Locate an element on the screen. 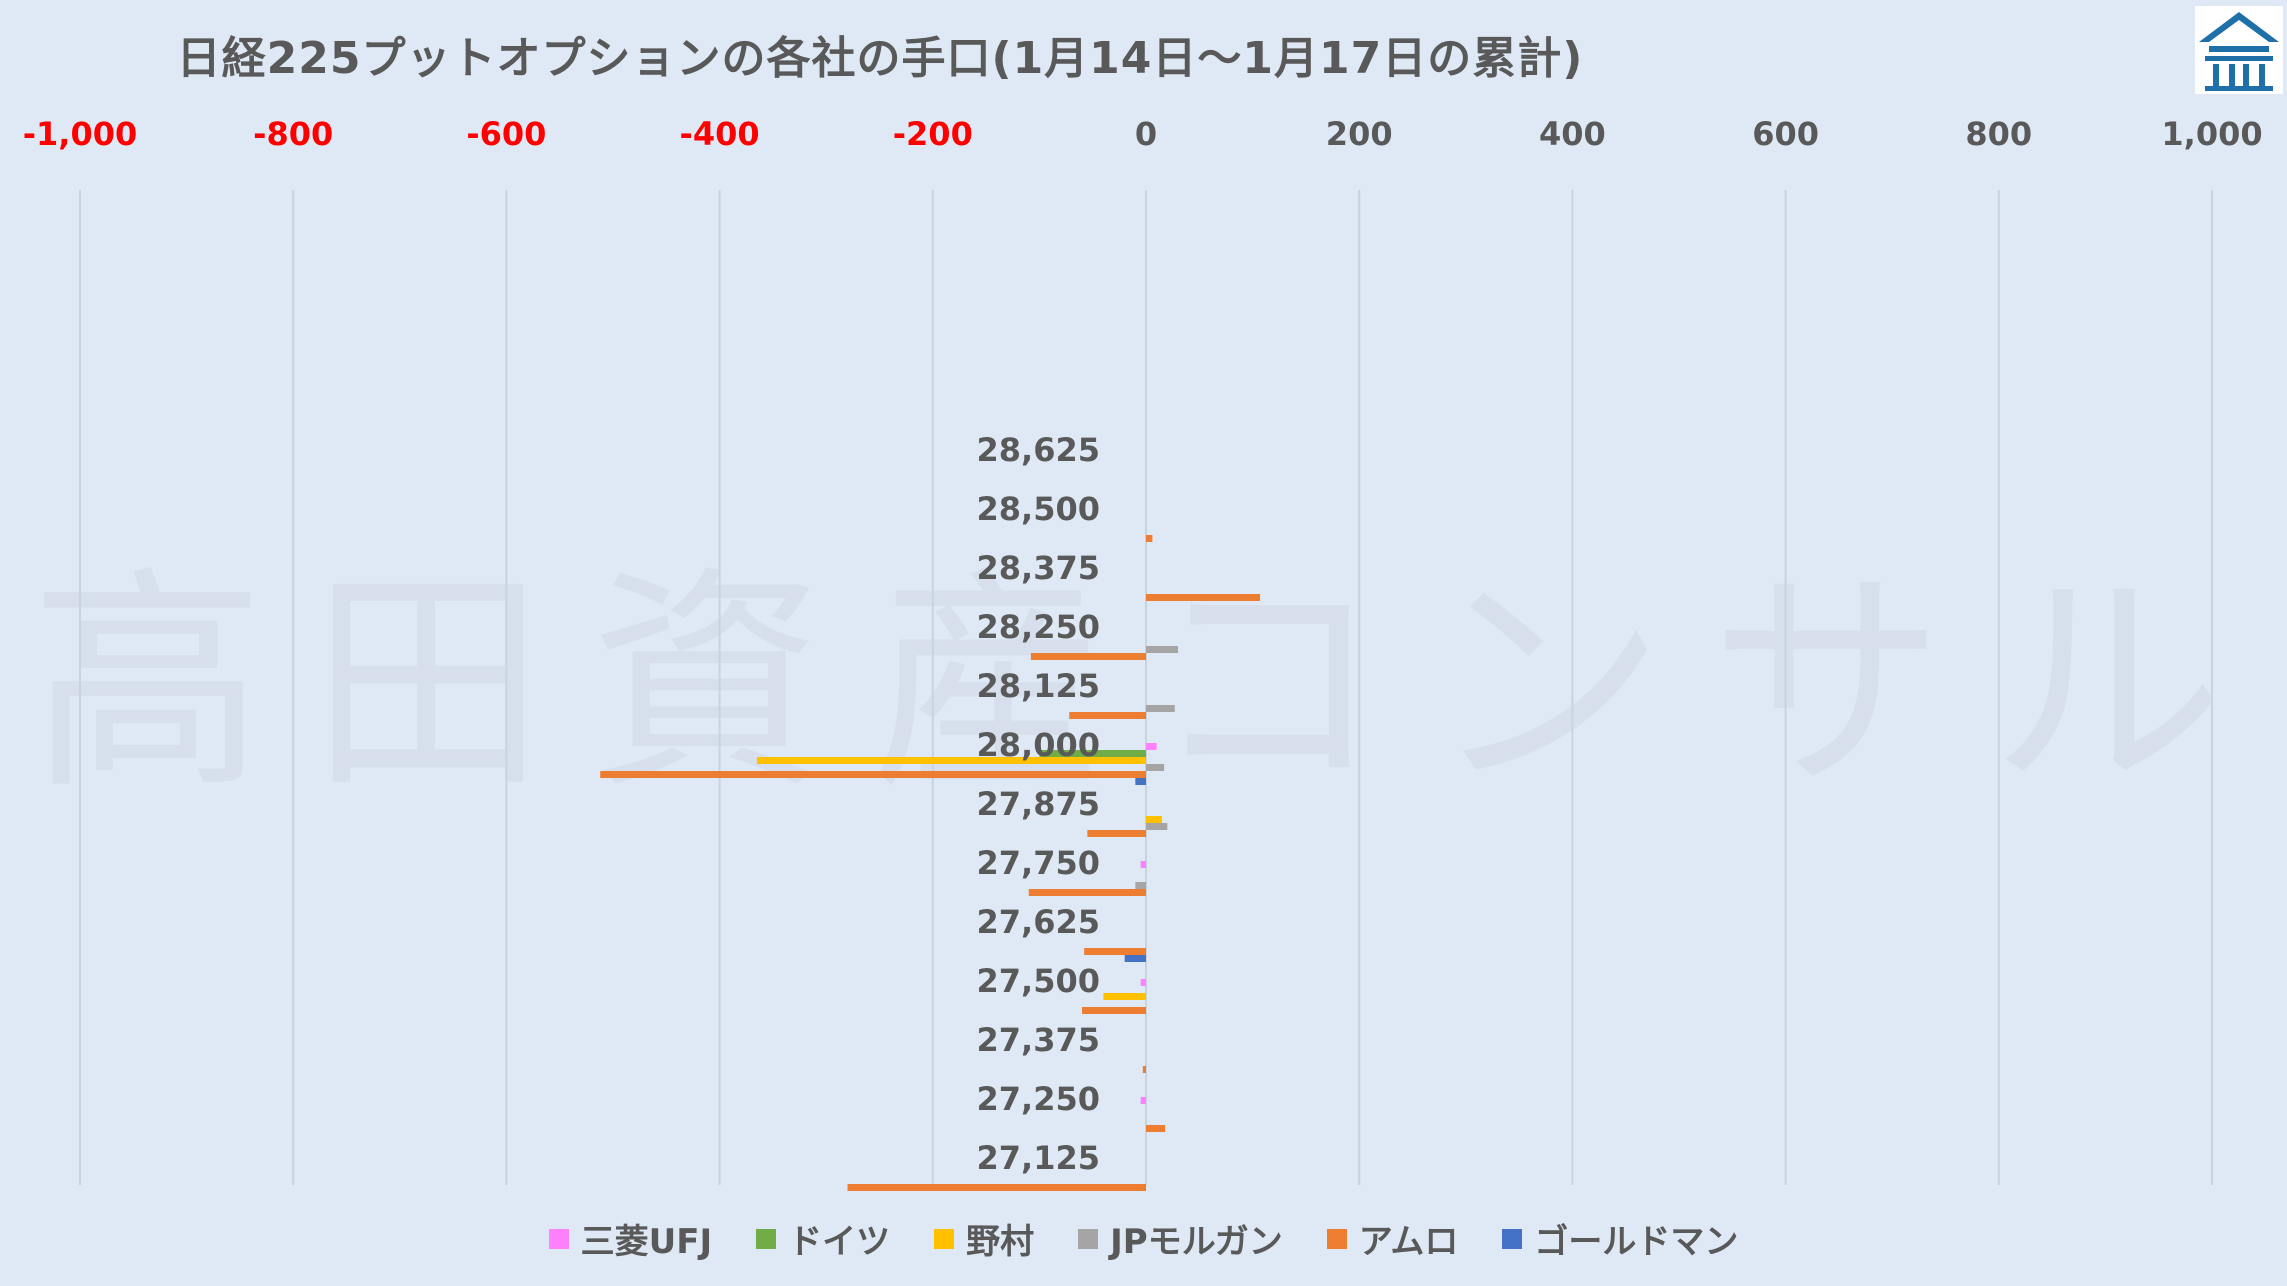 This screenshot has height=1286, width=2287. legend-label: JPモルガン is located at coordinates (1196, 1242).